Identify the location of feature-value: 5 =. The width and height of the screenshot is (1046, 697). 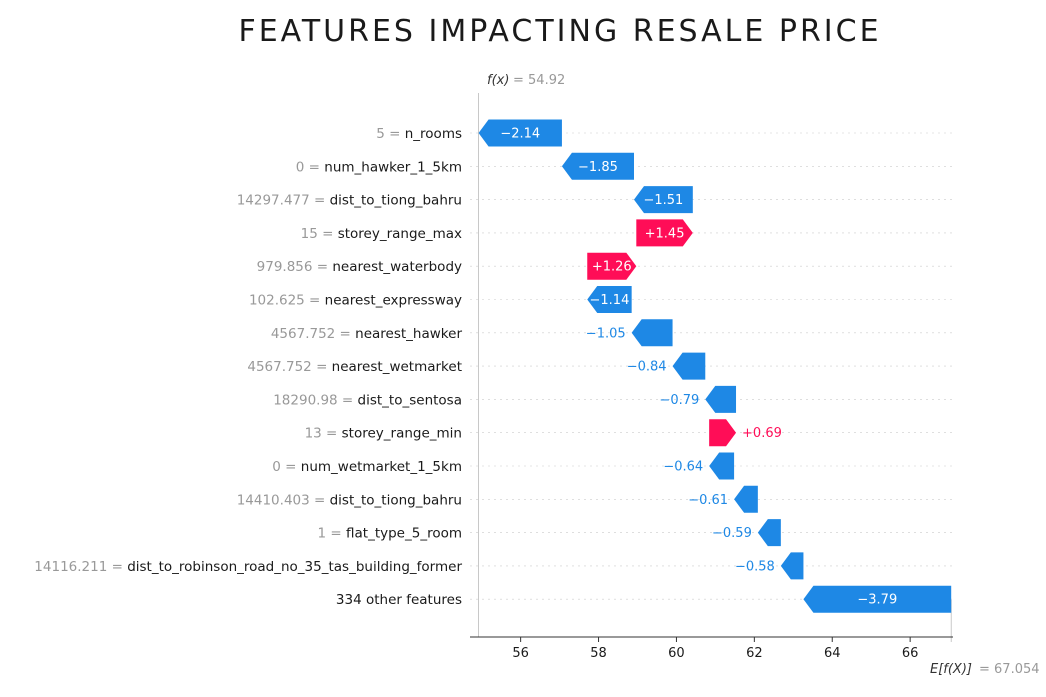
(390, 134).